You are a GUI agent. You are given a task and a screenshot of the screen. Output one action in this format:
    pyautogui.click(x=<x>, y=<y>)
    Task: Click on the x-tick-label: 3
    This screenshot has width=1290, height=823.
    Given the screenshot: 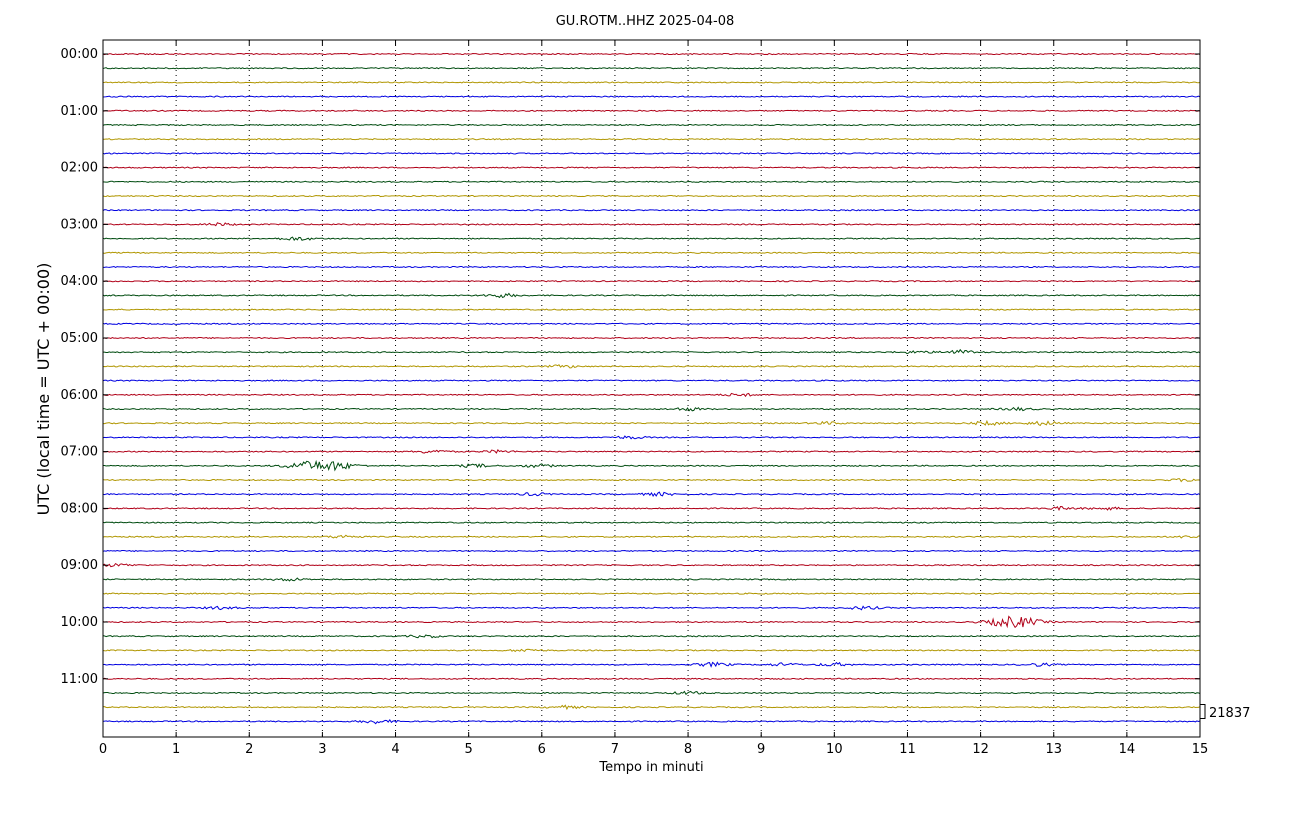 What is the action you would take?
    pyautogui.click(x=322, y=749)
    